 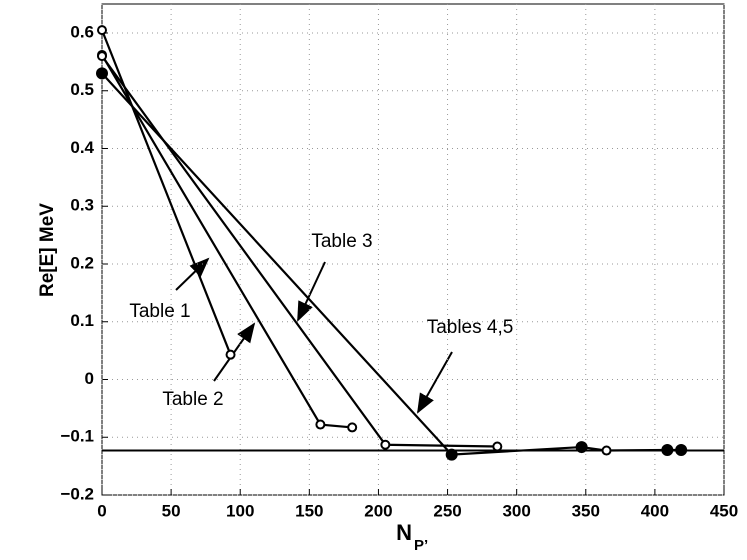 I want to click on x-tick-label: 450, so click(x=724, y=510).